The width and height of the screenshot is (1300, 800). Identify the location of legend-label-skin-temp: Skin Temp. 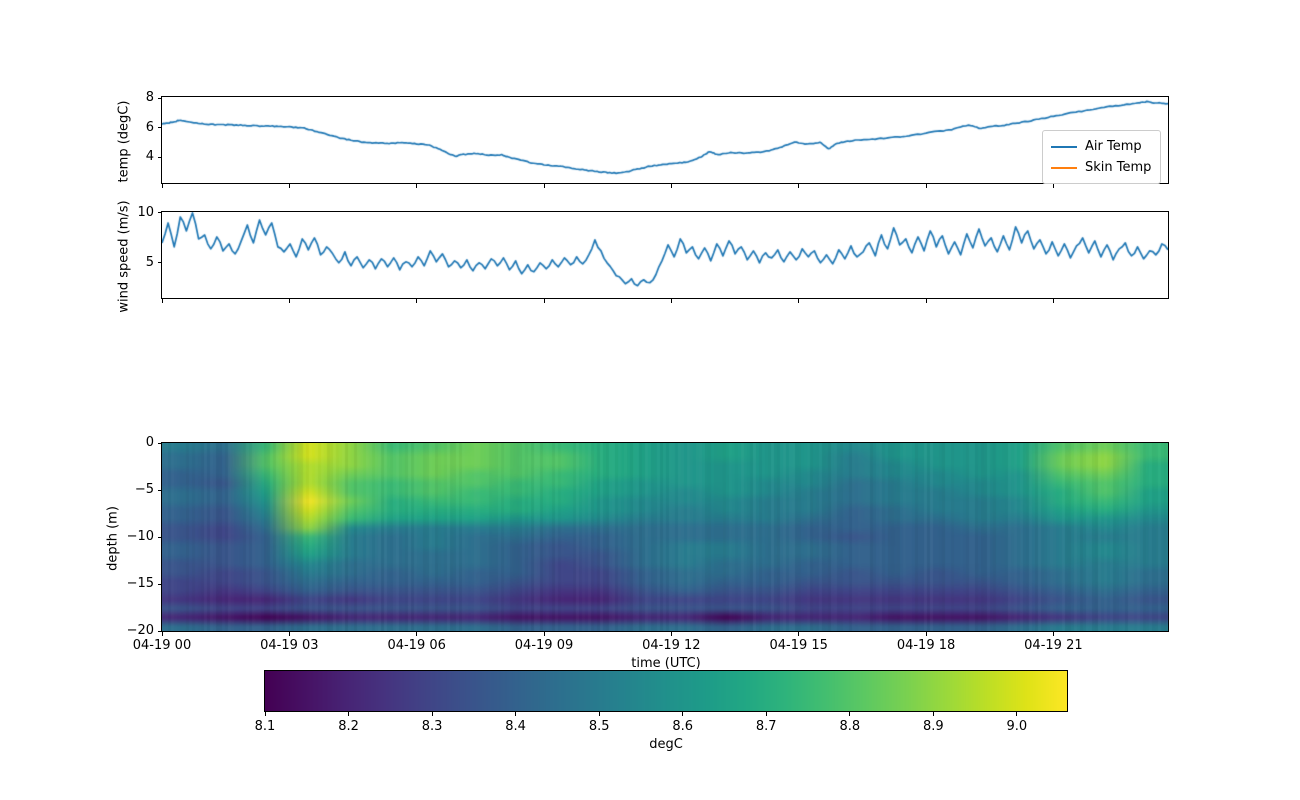
(1118, 167).